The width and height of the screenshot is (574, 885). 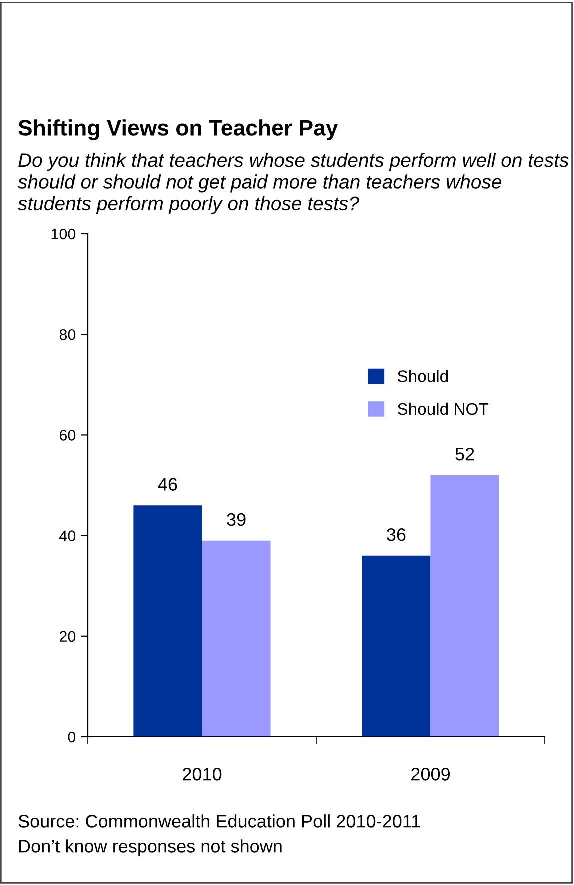 What do you see at coordinates (68, 334) in the screenshot?
I see `y-tick-label: 80` at bounding box center [68, 334].